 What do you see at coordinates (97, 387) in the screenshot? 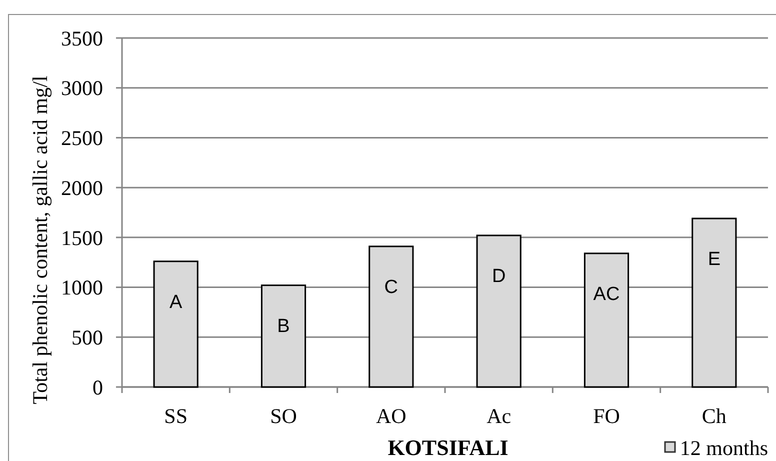
I see `y-tick-label: 0` at bounding box center [97, 387].